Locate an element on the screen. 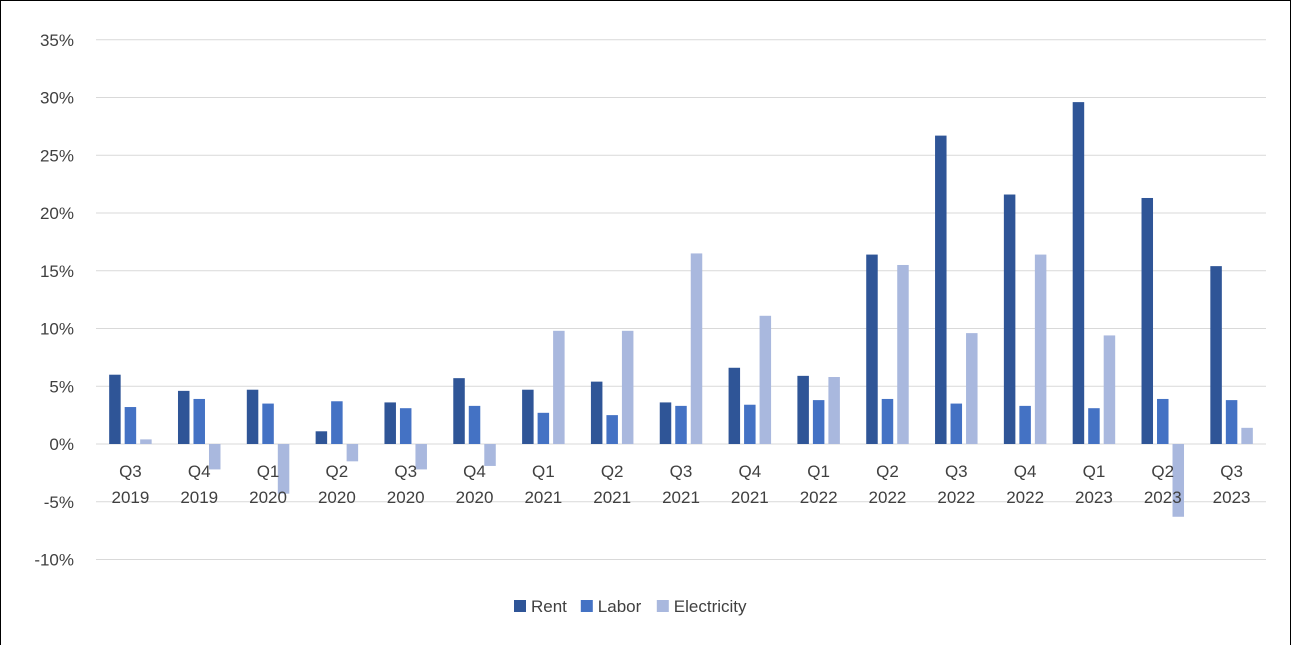  x-tick-label: Q4 2022 is located at coordinates (1025, 484).